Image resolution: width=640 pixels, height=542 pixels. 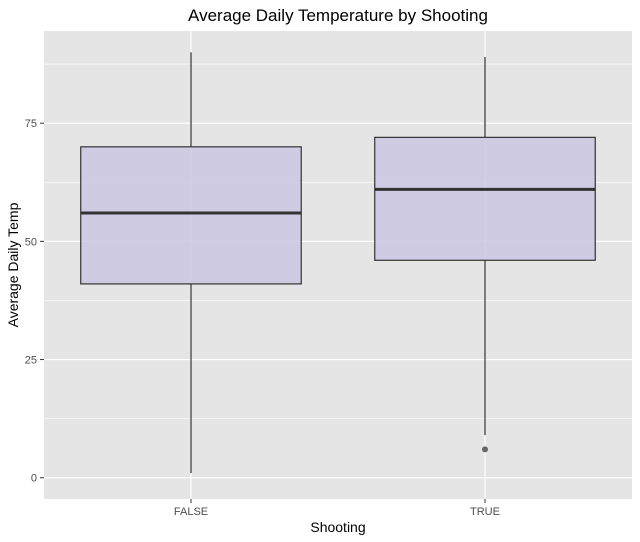 What do you see at coordinates (191, 512) in the screenshot?
I see `x-tick-label: FALSE` at bounding box center [191, 512].